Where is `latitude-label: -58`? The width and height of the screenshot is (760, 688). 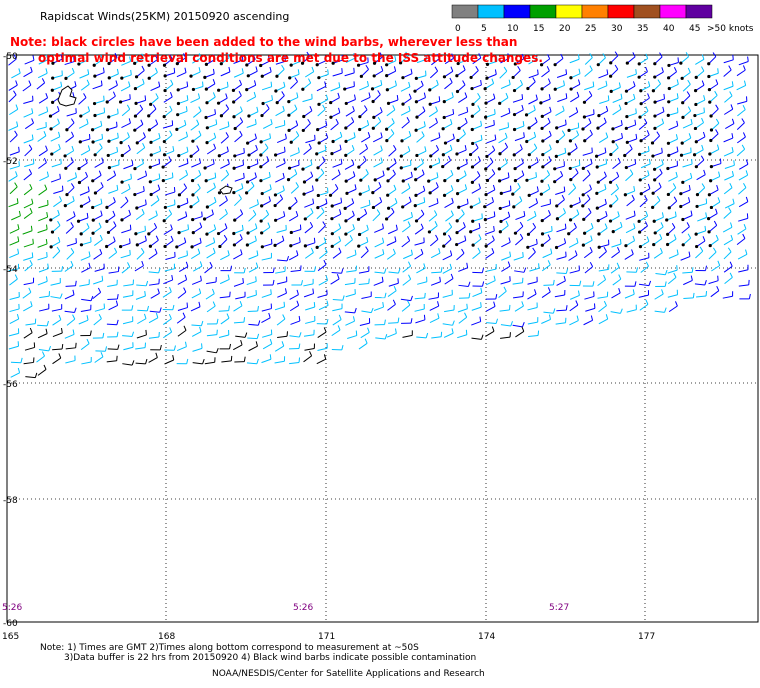
latitude-label: -58 is located at coordinates (10, 501).